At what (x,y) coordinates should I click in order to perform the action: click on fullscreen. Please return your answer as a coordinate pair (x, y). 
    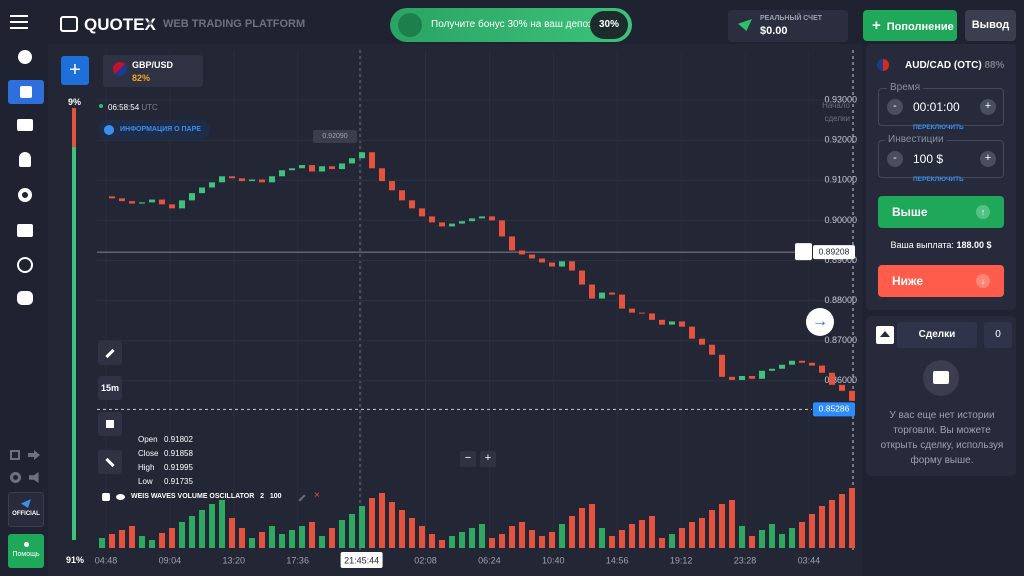
    Looking at the image, I should click on (15, 455).